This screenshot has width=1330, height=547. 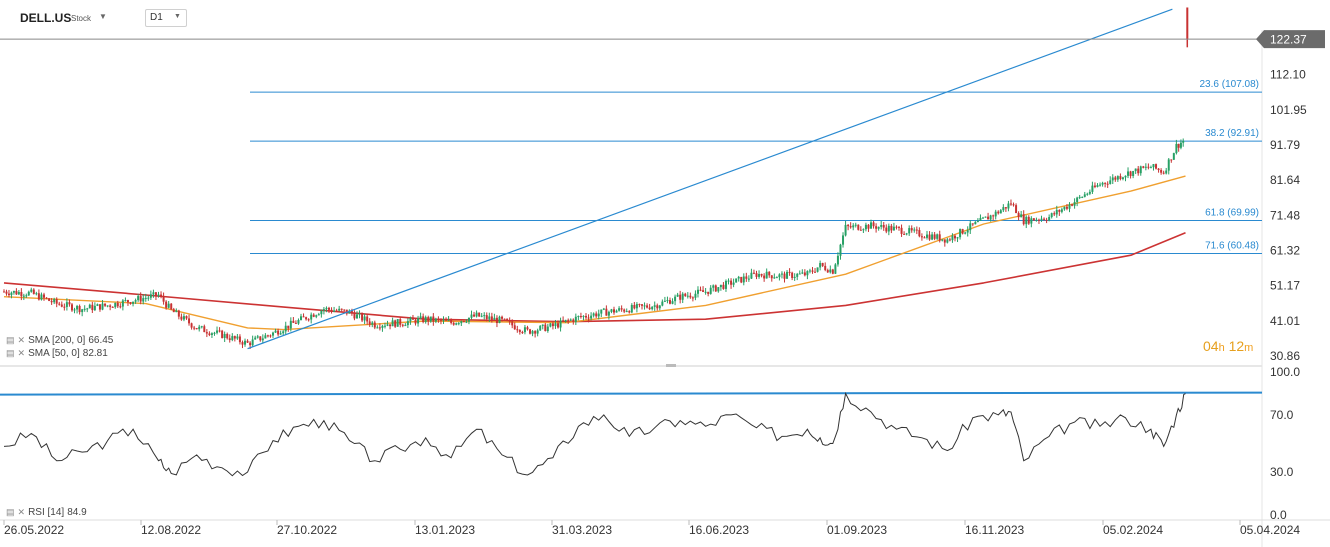 What do you see at coordinates (103, 16) in the screenshot?
I see `caret-down-icon: ▼` at bounding box center [103, 16].